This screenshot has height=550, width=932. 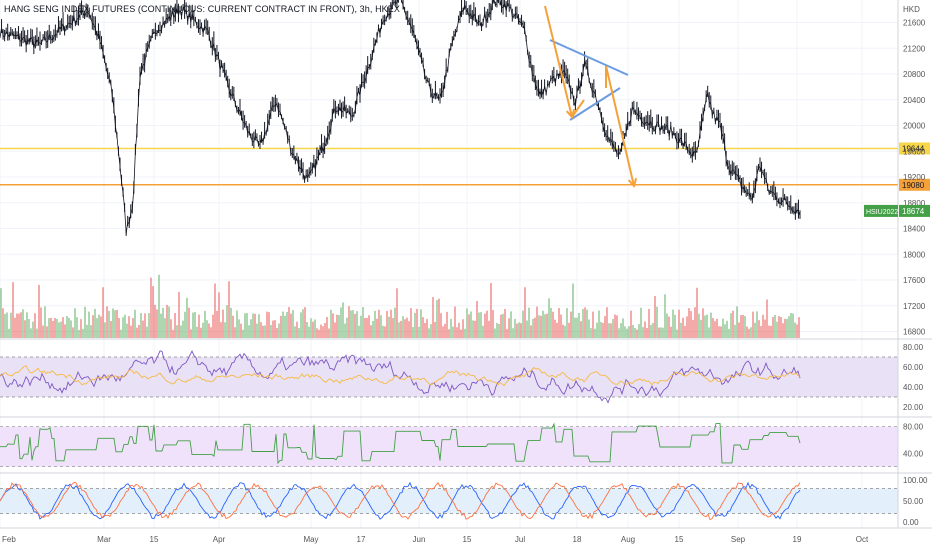 What do you see at coordinates (738, 539) in the screenshot?
I see `time-tick-label: Sep` at bounding box center [738, 539].